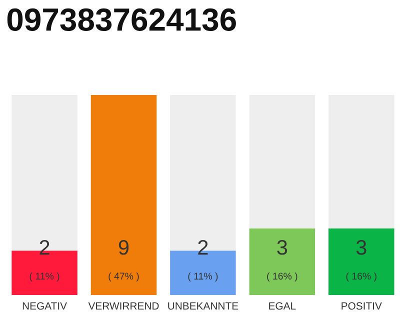  I want to click on data-label: 9 ( 47% ), so click(123, 261).